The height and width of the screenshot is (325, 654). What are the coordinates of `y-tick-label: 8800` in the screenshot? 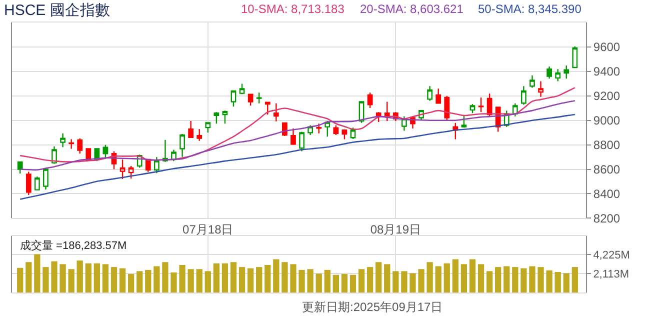 It's located at (606, 145).